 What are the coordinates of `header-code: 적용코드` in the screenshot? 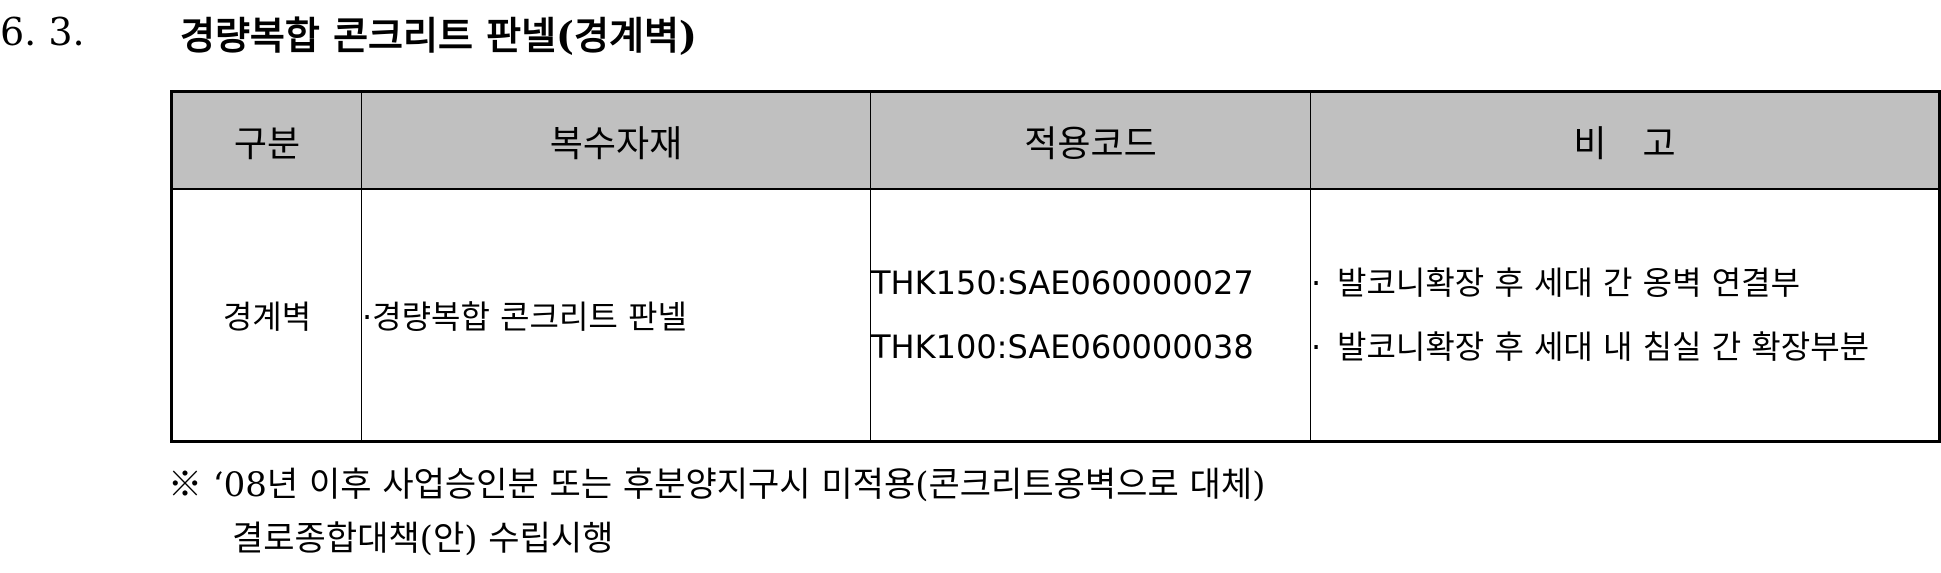 It's located at (1090, 140).